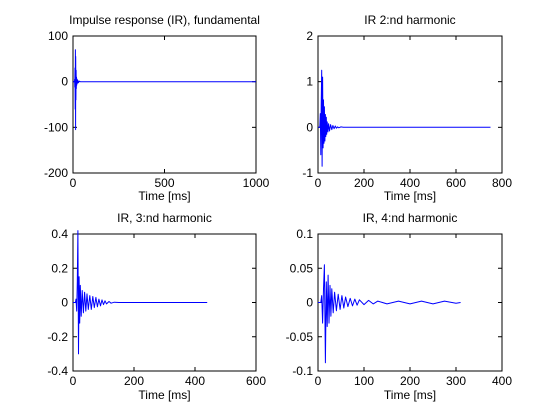  What do you see at coordinates (56, 127) in the screenshot?
I see `y-tick-label: -100` at bounding box center [56, 127].